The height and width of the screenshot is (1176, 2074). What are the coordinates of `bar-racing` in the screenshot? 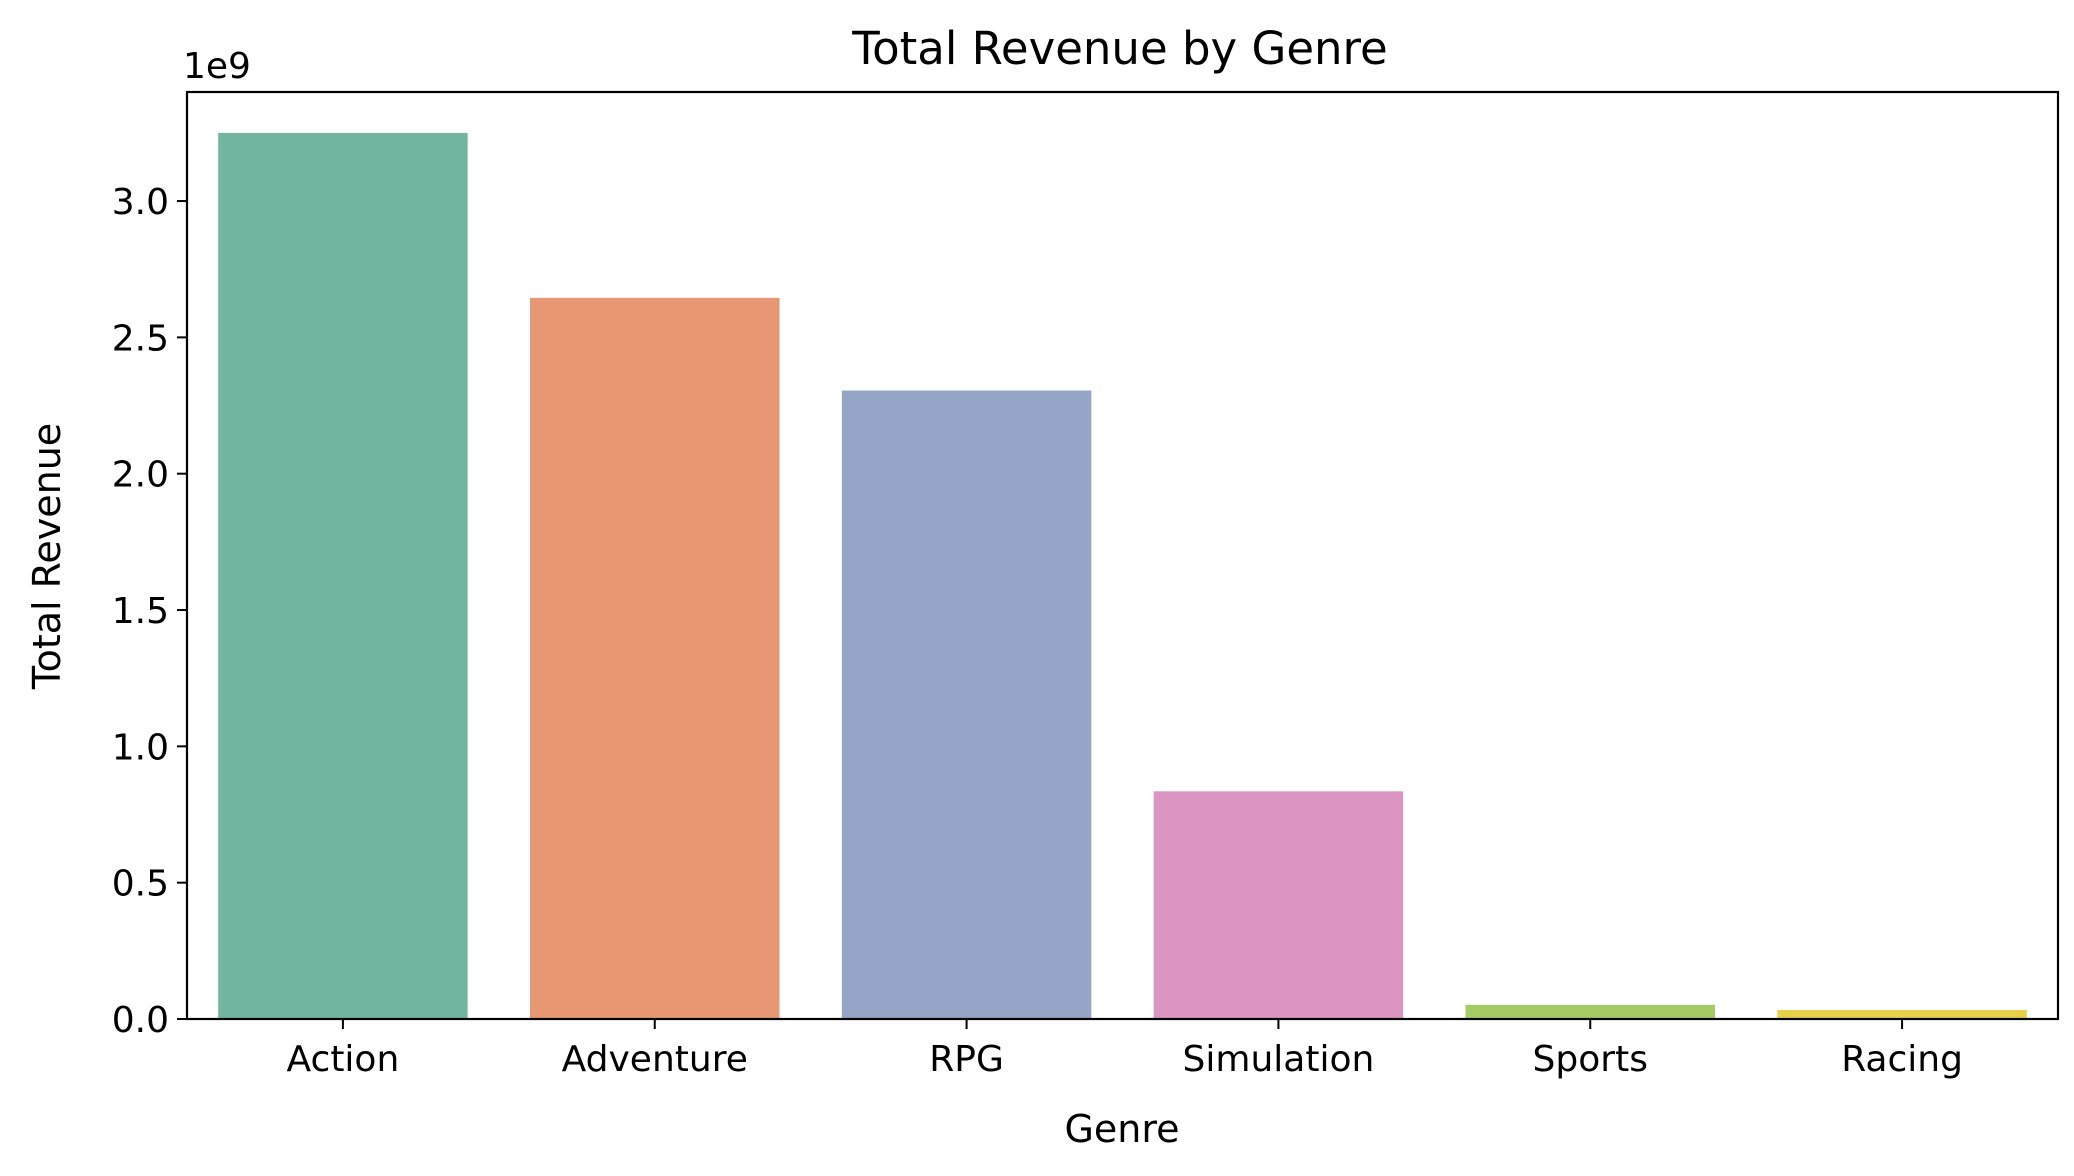 It's located at (1902, 1014).